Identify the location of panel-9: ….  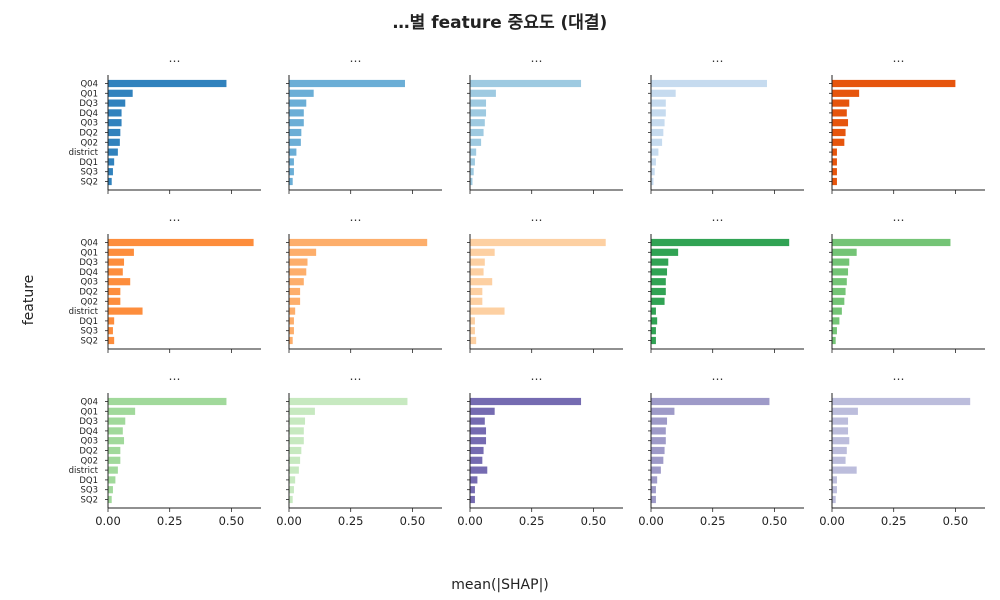
(726, 281).